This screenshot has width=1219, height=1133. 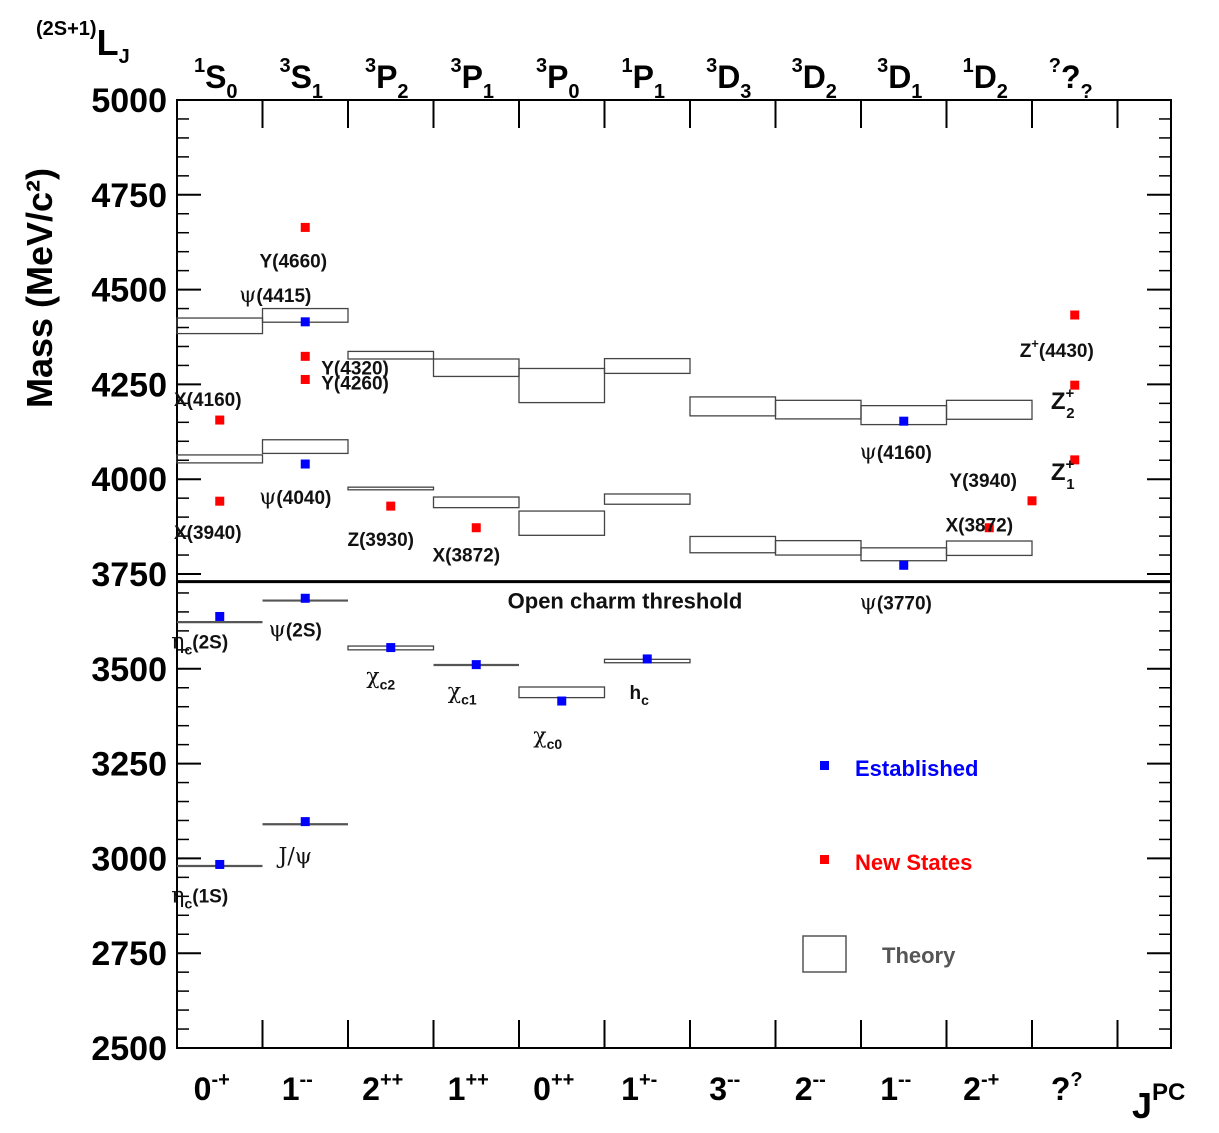 What do you see at coordinates (129, 385) in the screenshot?
I see `y-tick-label: 4250` at bounding box center [129, 385].